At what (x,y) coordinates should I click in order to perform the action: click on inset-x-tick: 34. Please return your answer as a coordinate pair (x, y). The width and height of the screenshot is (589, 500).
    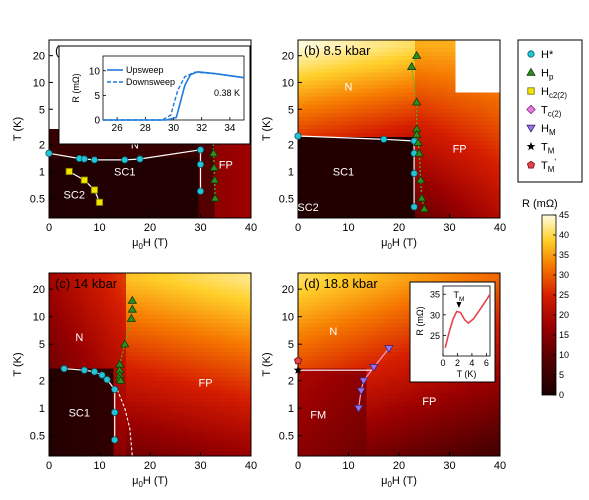
    Looking at the image, I should click on (230, 128).